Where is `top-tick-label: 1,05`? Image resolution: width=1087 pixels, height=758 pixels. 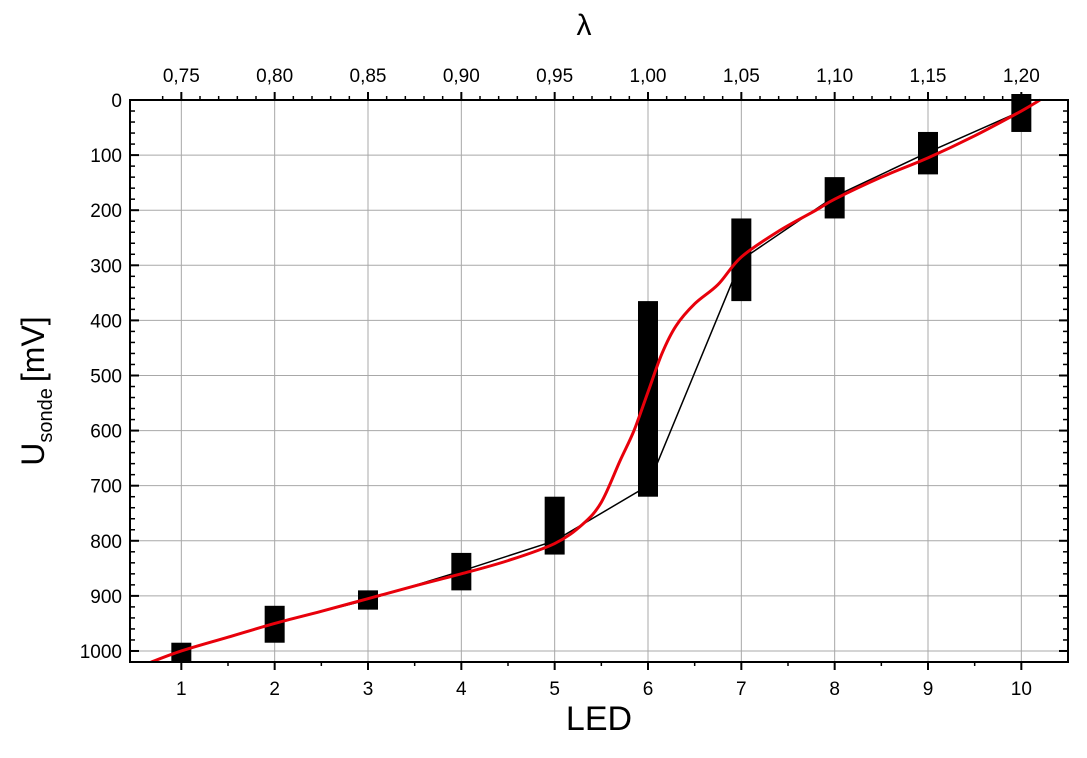 top-tick-label: 1,05 is located at coordinates (741, 76).